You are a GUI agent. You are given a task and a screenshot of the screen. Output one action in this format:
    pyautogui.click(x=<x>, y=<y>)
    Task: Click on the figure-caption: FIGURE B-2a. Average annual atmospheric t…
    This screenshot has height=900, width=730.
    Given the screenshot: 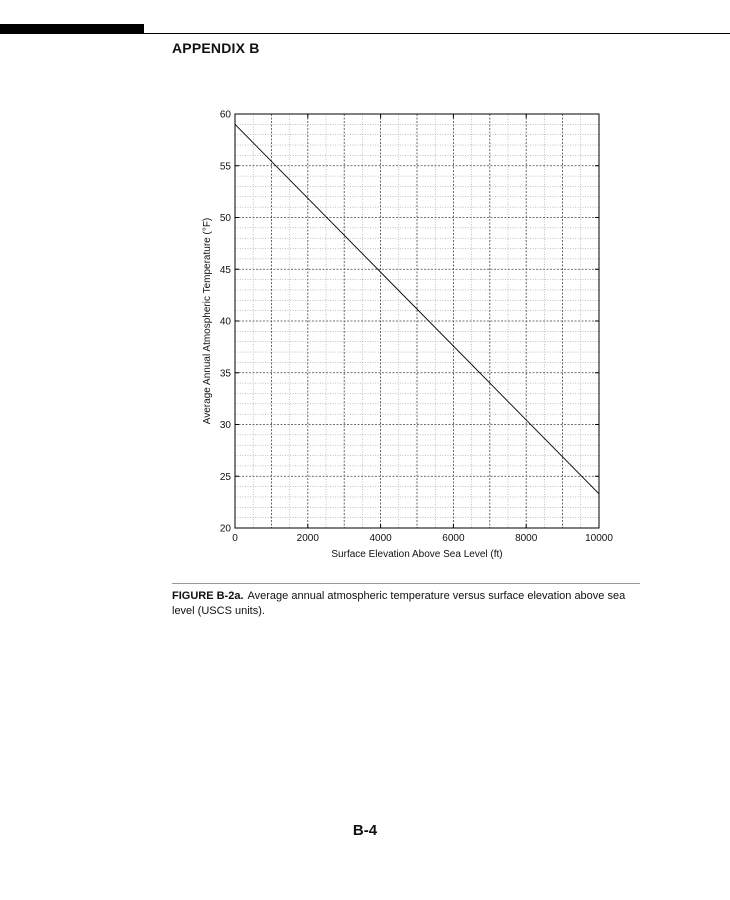 What is the action you would take?
    pyautogui.click(x=407, y=604)
    